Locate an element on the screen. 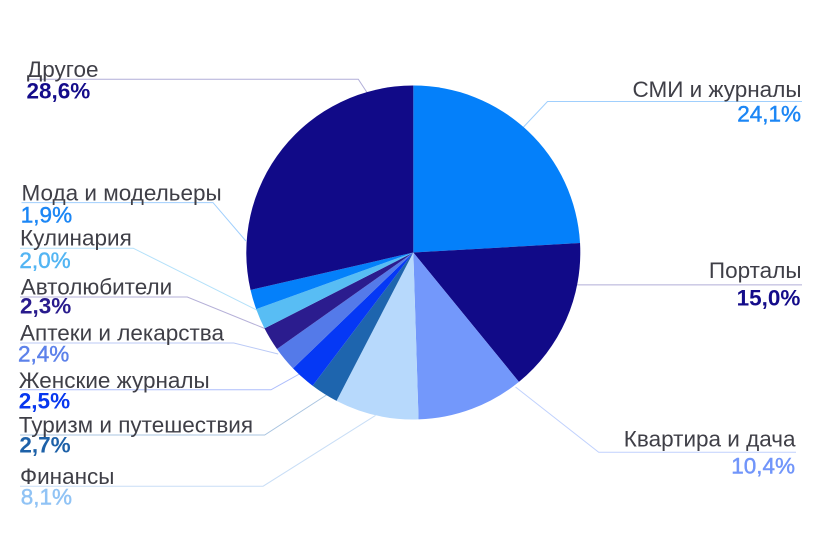  svg-text: Автолюбители is located at coordinates (97, 287).